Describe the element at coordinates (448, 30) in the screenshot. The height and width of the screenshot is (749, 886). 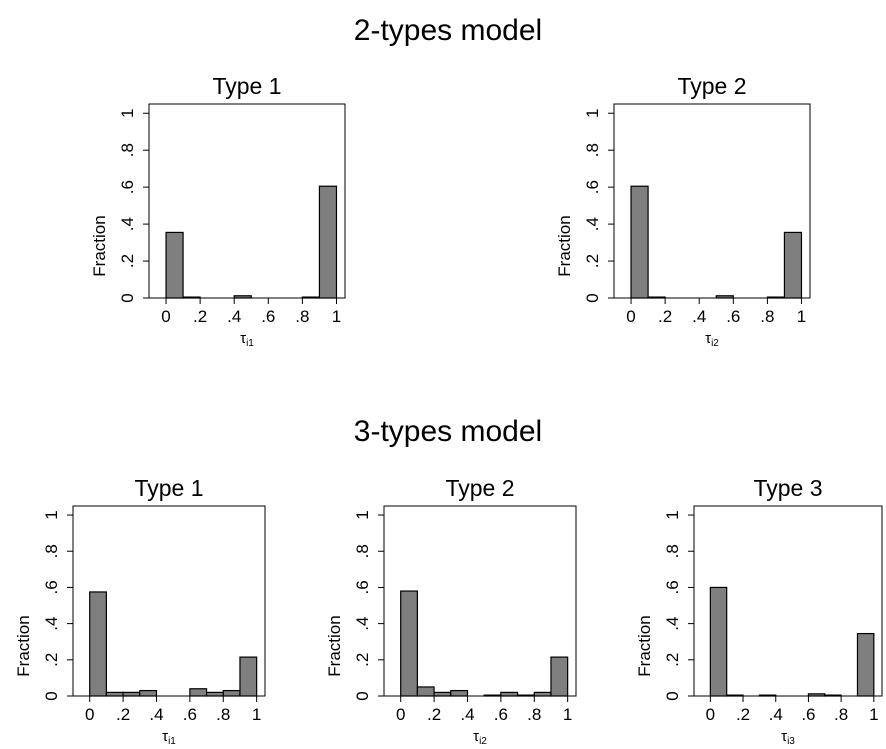
I see `section-title-2-types: 2-types model` at that location.